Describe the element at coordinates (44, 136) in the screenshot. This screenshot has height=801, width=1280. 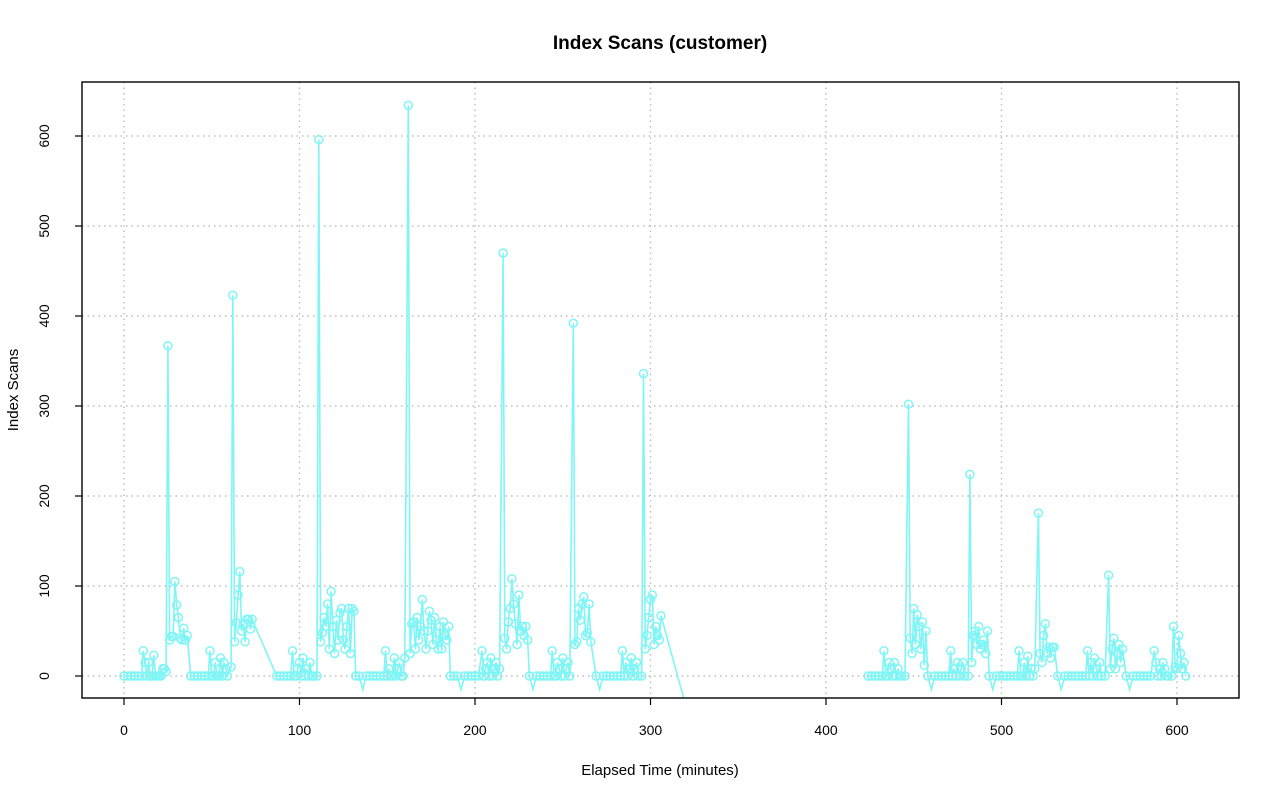
I see `y-tick-label: 600` at that location.